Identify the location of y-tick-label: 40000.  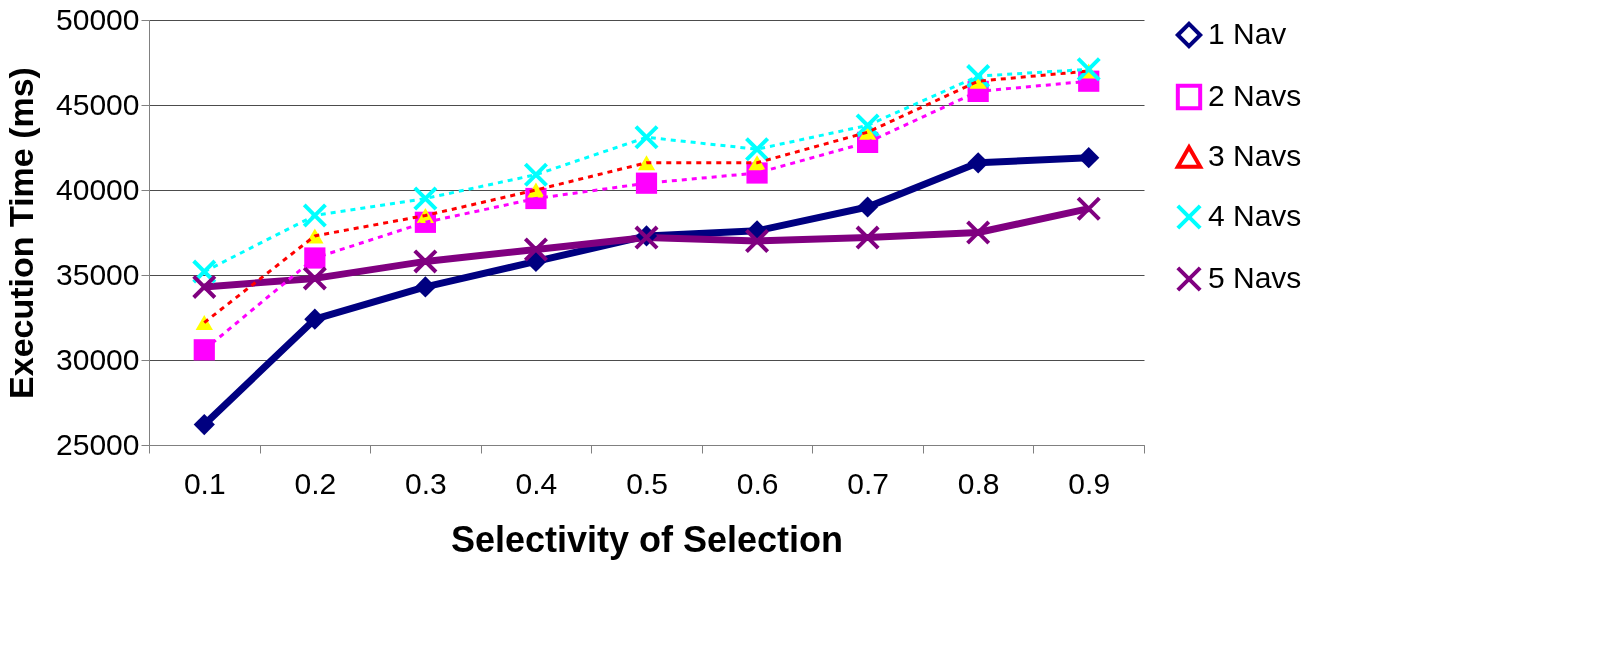
(98, 189).